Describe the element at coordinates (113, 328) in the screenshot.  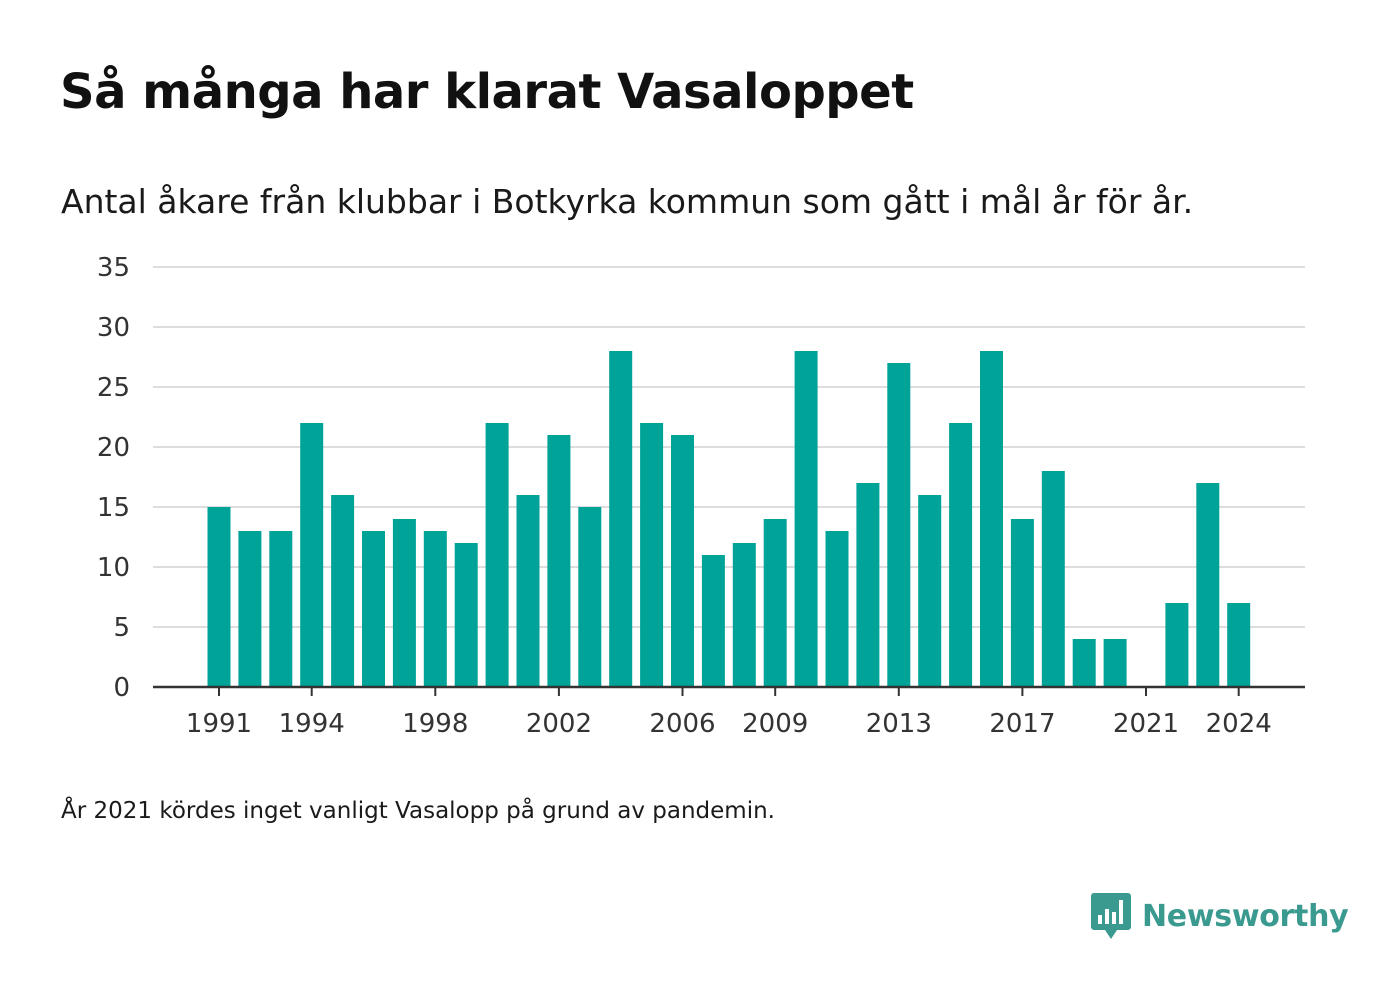
I see `y-tick-label: 30` at that location.